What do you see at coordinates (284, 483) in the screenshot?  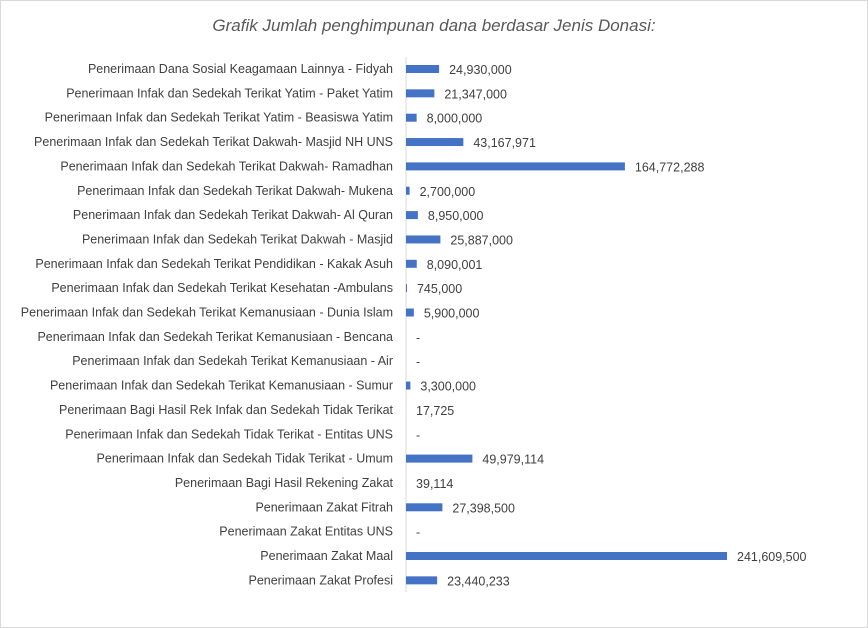 I see `category-label: Penerimaan Bagi Hasil Rekening Zakat` at bounding box center [284, 483].